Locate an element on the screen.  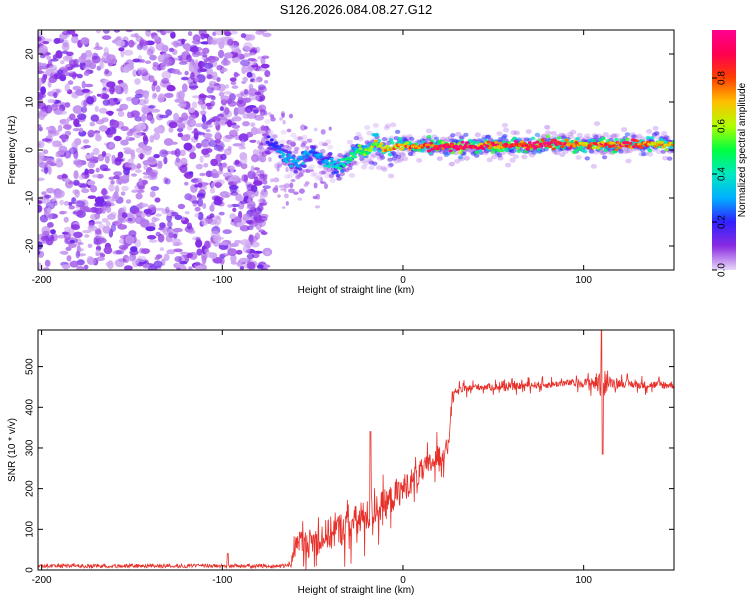
snr-y-tick-label: 500 is located at coordinates (30, 366).